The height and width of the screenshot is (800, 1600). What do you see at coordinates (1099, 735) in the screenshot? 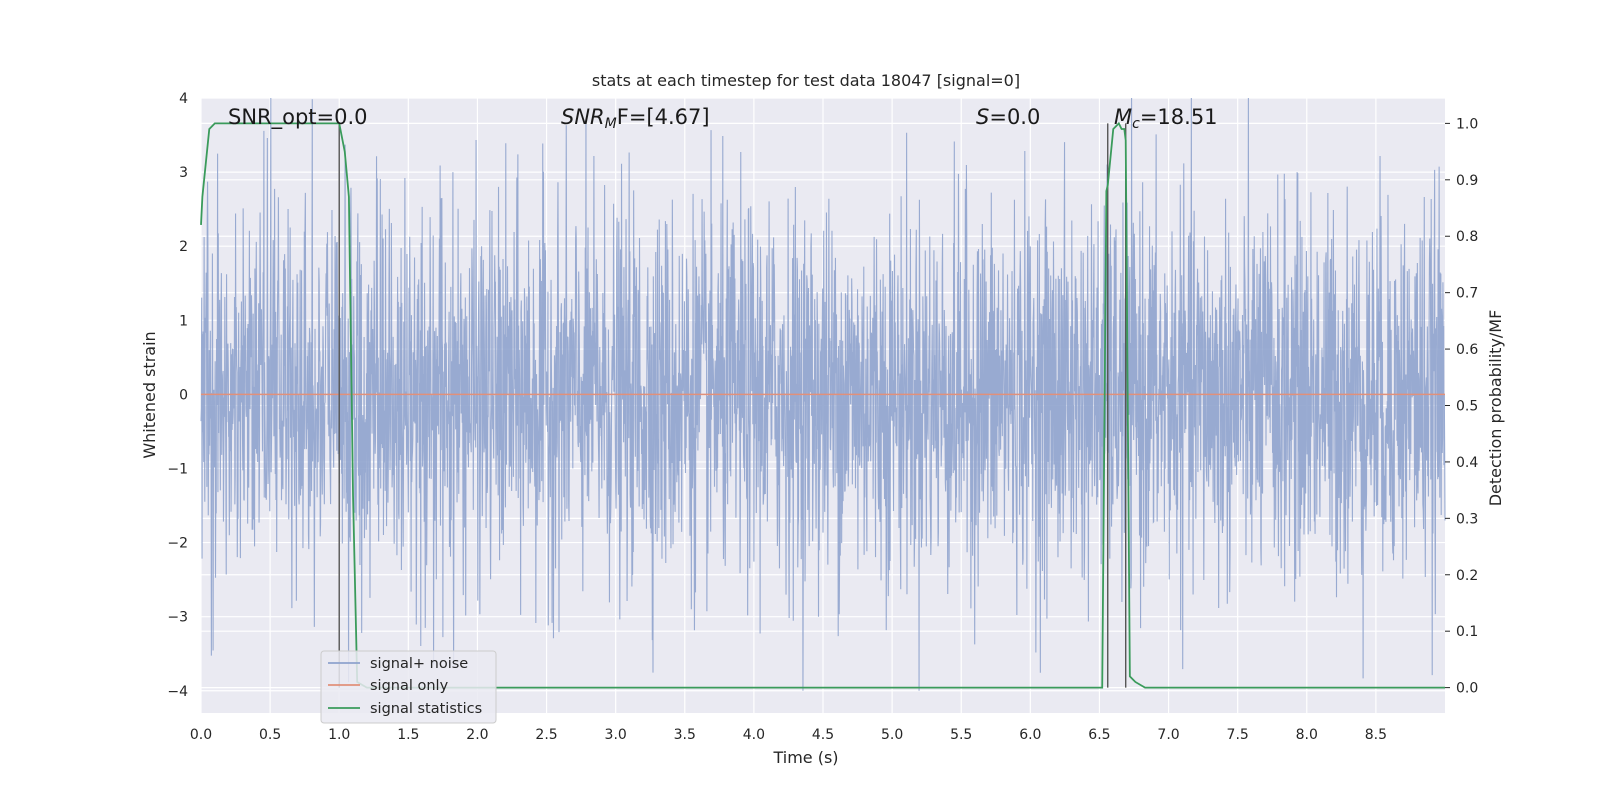
I see `x-tick-label: 6.5` at bounding box center [1099, 735].